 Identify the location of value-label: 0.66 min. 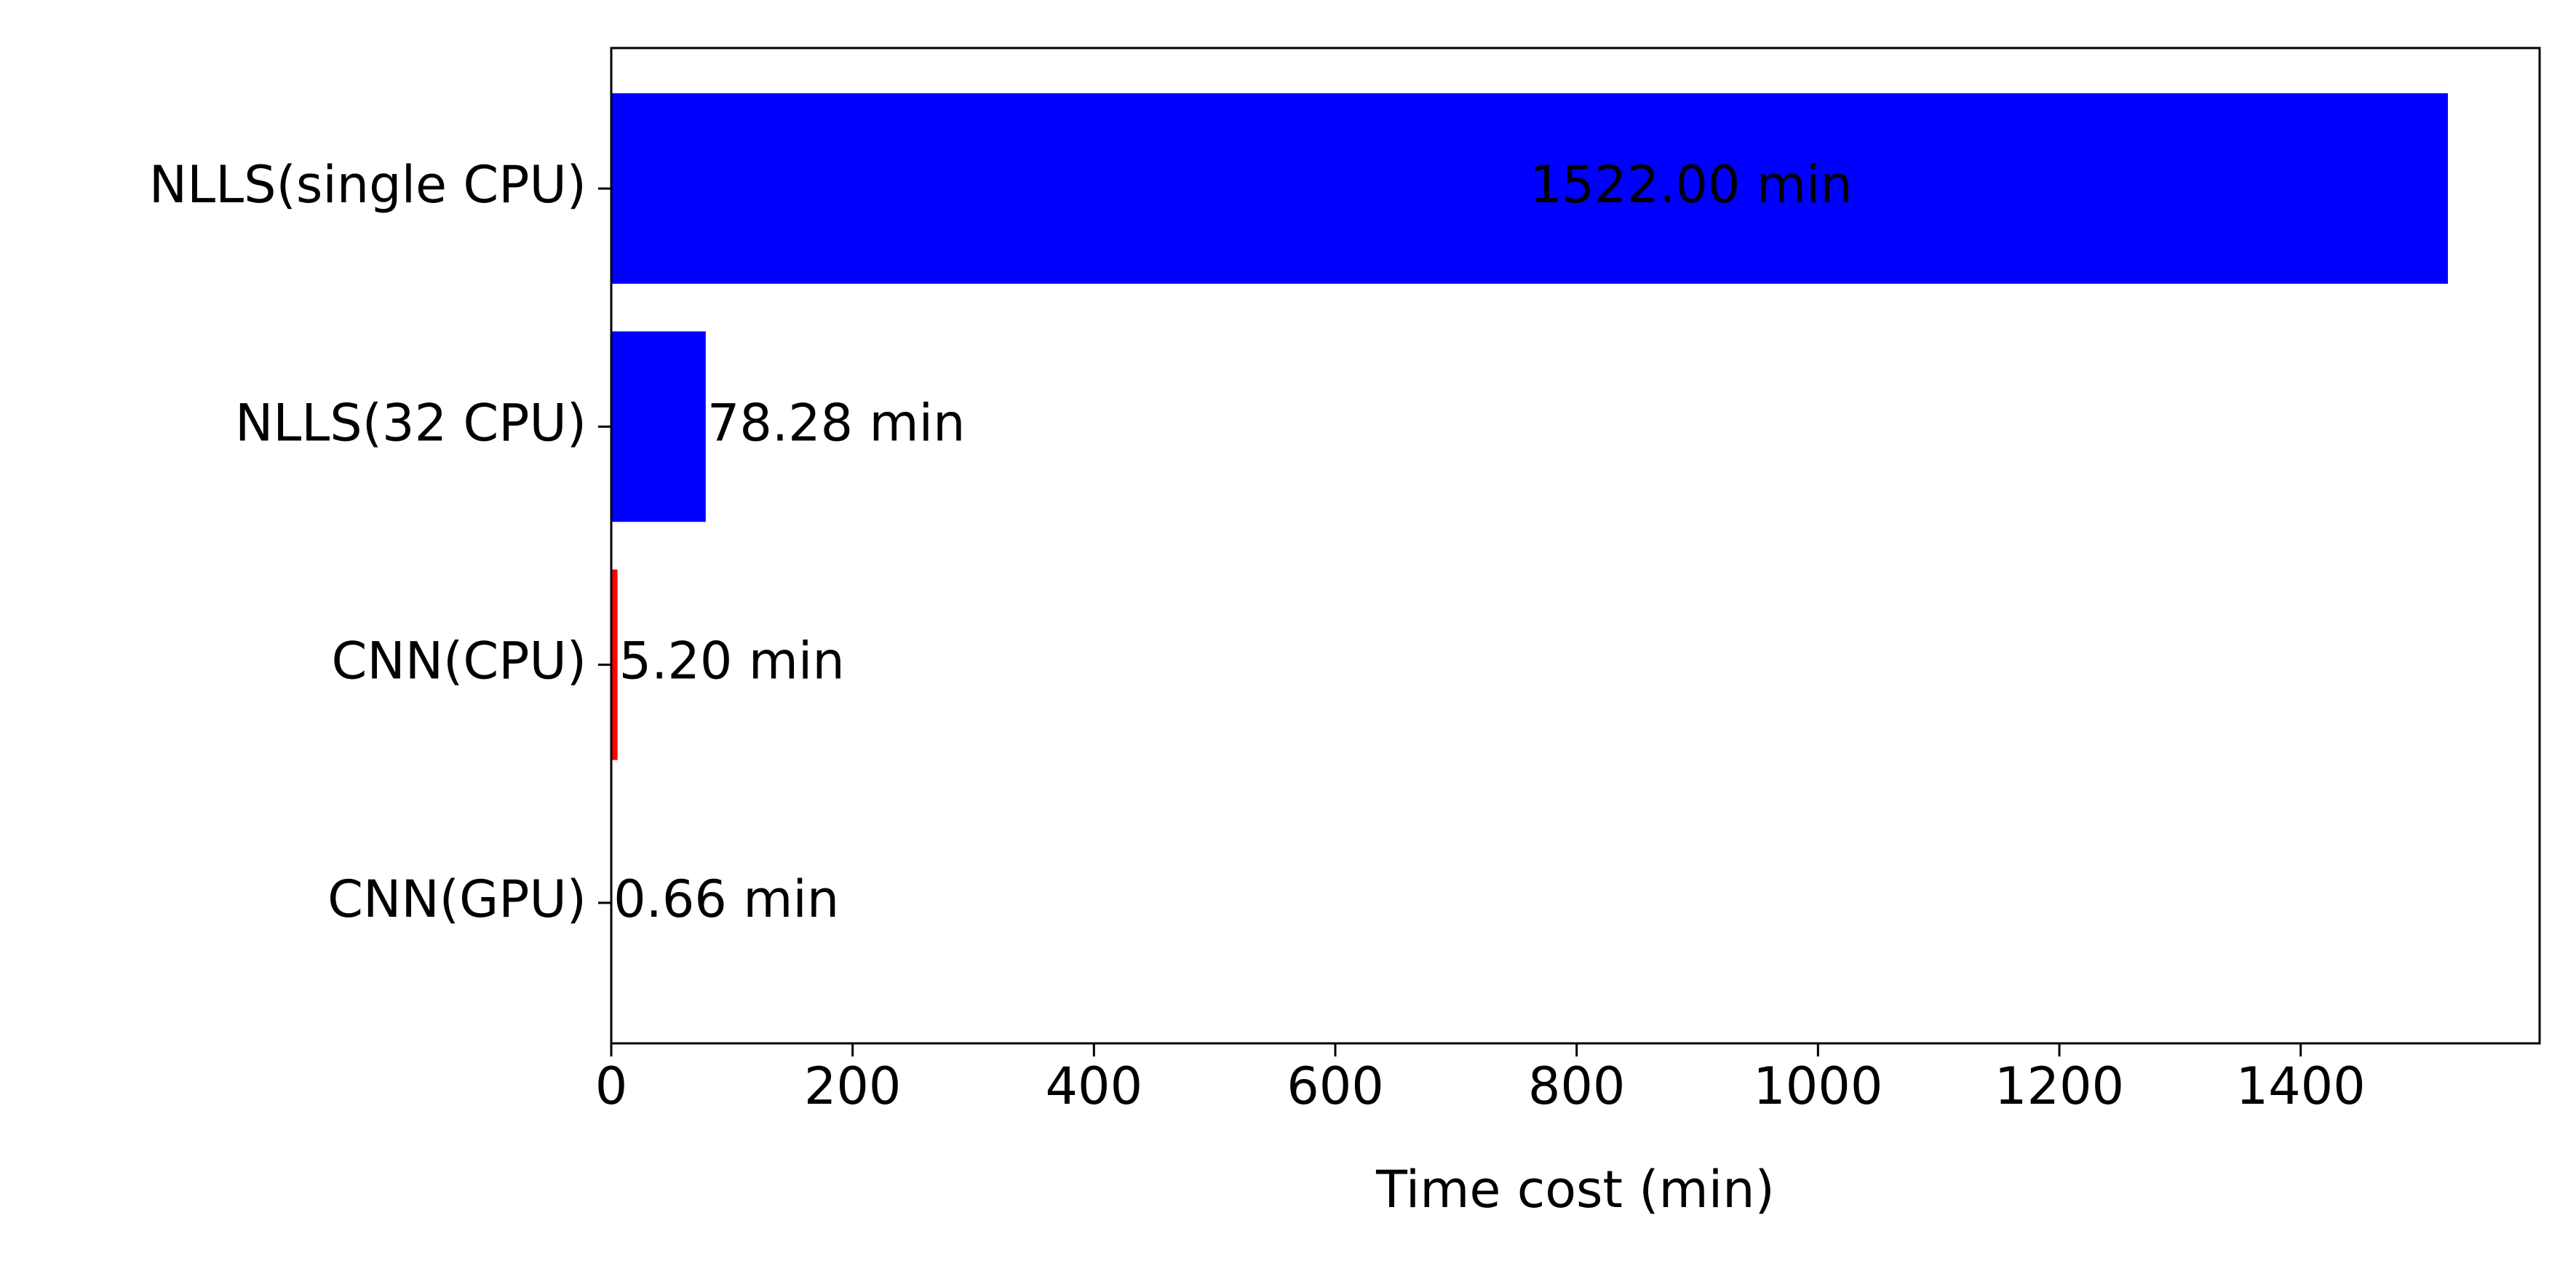
(726, 899).